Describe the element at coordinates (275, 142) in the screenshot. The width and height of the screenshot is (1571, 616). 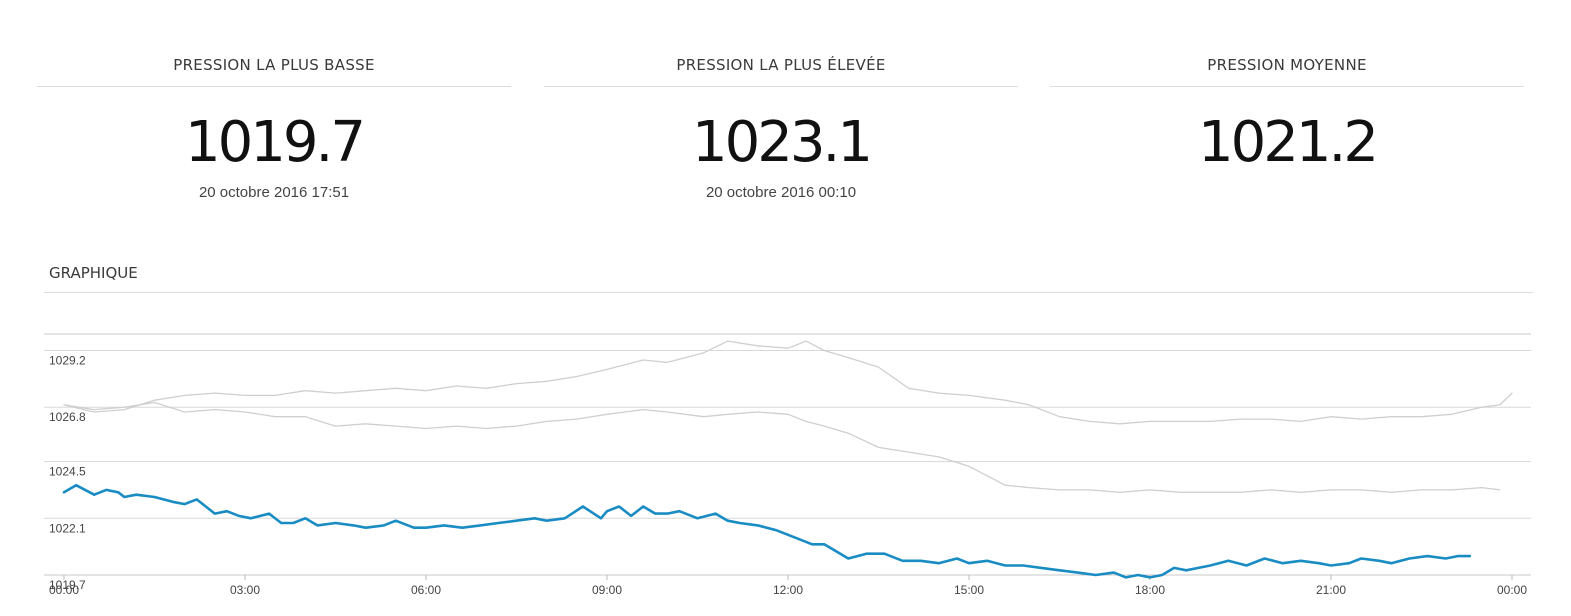
I see `stat-value: 1019.7` at that location.